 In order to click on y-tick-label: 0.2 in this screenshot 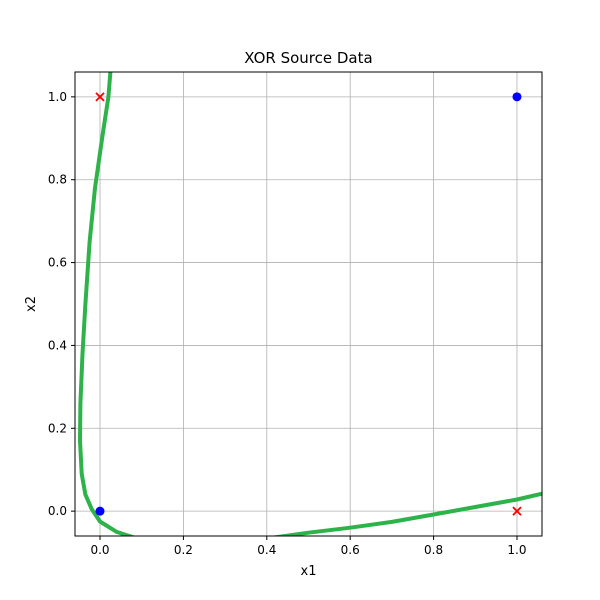, I will do `click(57, 428)`.